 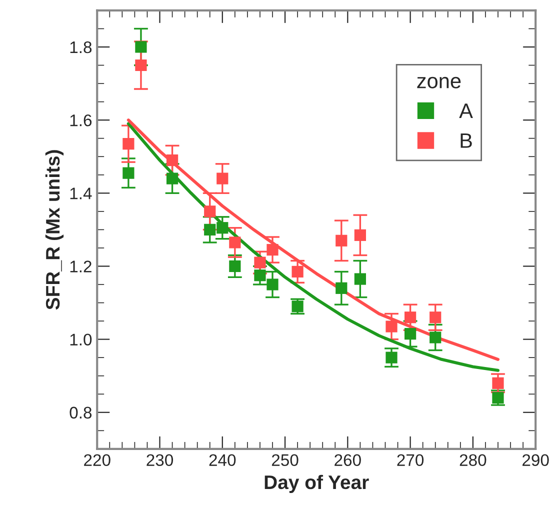 I want to click on x-tick-label: 290, so click(x=535, y=460).